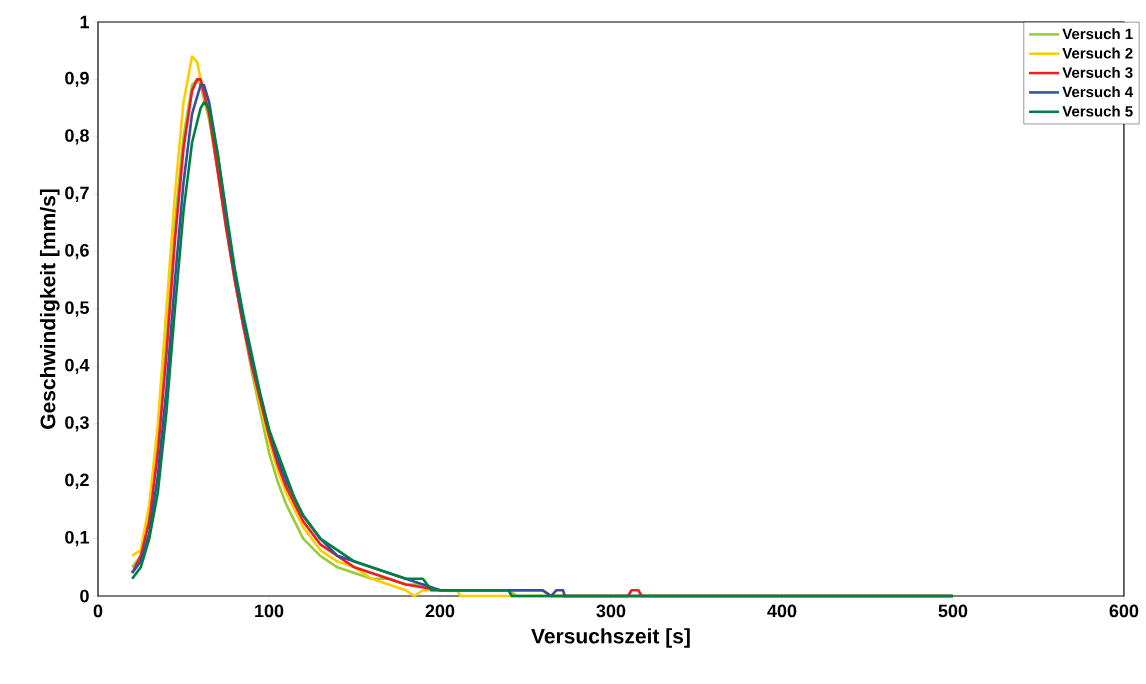 The image size is (1146, 684). Describe the element at coordinates (77, 79) in the screenshot. I see `y-tick-label: 0,9` at that location.